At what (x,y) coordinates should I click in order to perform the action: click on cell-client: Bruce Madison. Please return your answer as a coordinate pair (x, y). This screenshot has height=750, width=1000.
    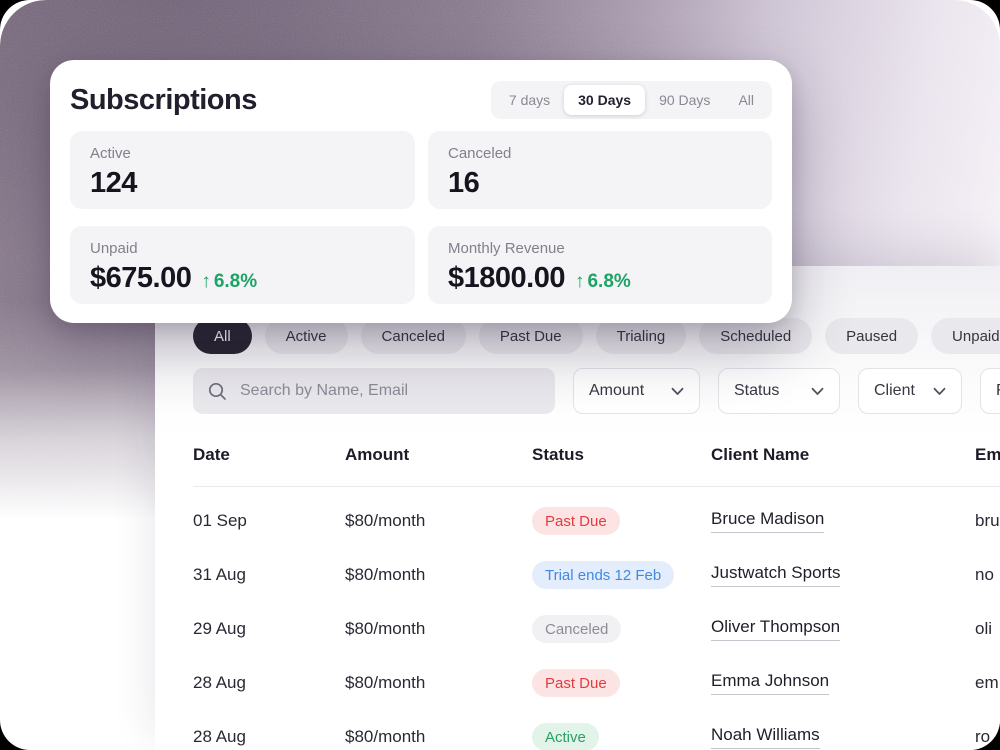
    Looking at the image, I should click on (843, 521).